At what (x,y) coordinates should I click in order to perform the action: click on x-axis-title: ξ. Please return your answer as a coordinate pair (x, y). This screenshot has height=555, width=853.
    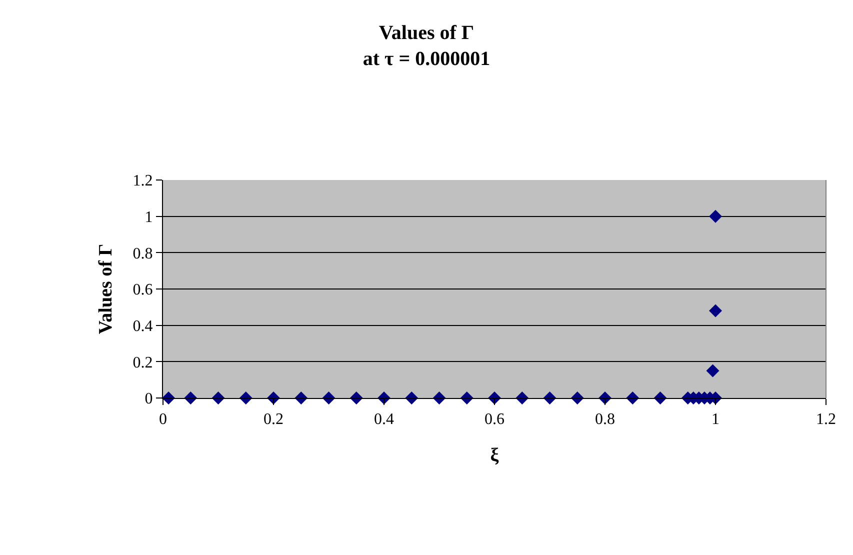
    Looking at the image, I should click on (495, 455).